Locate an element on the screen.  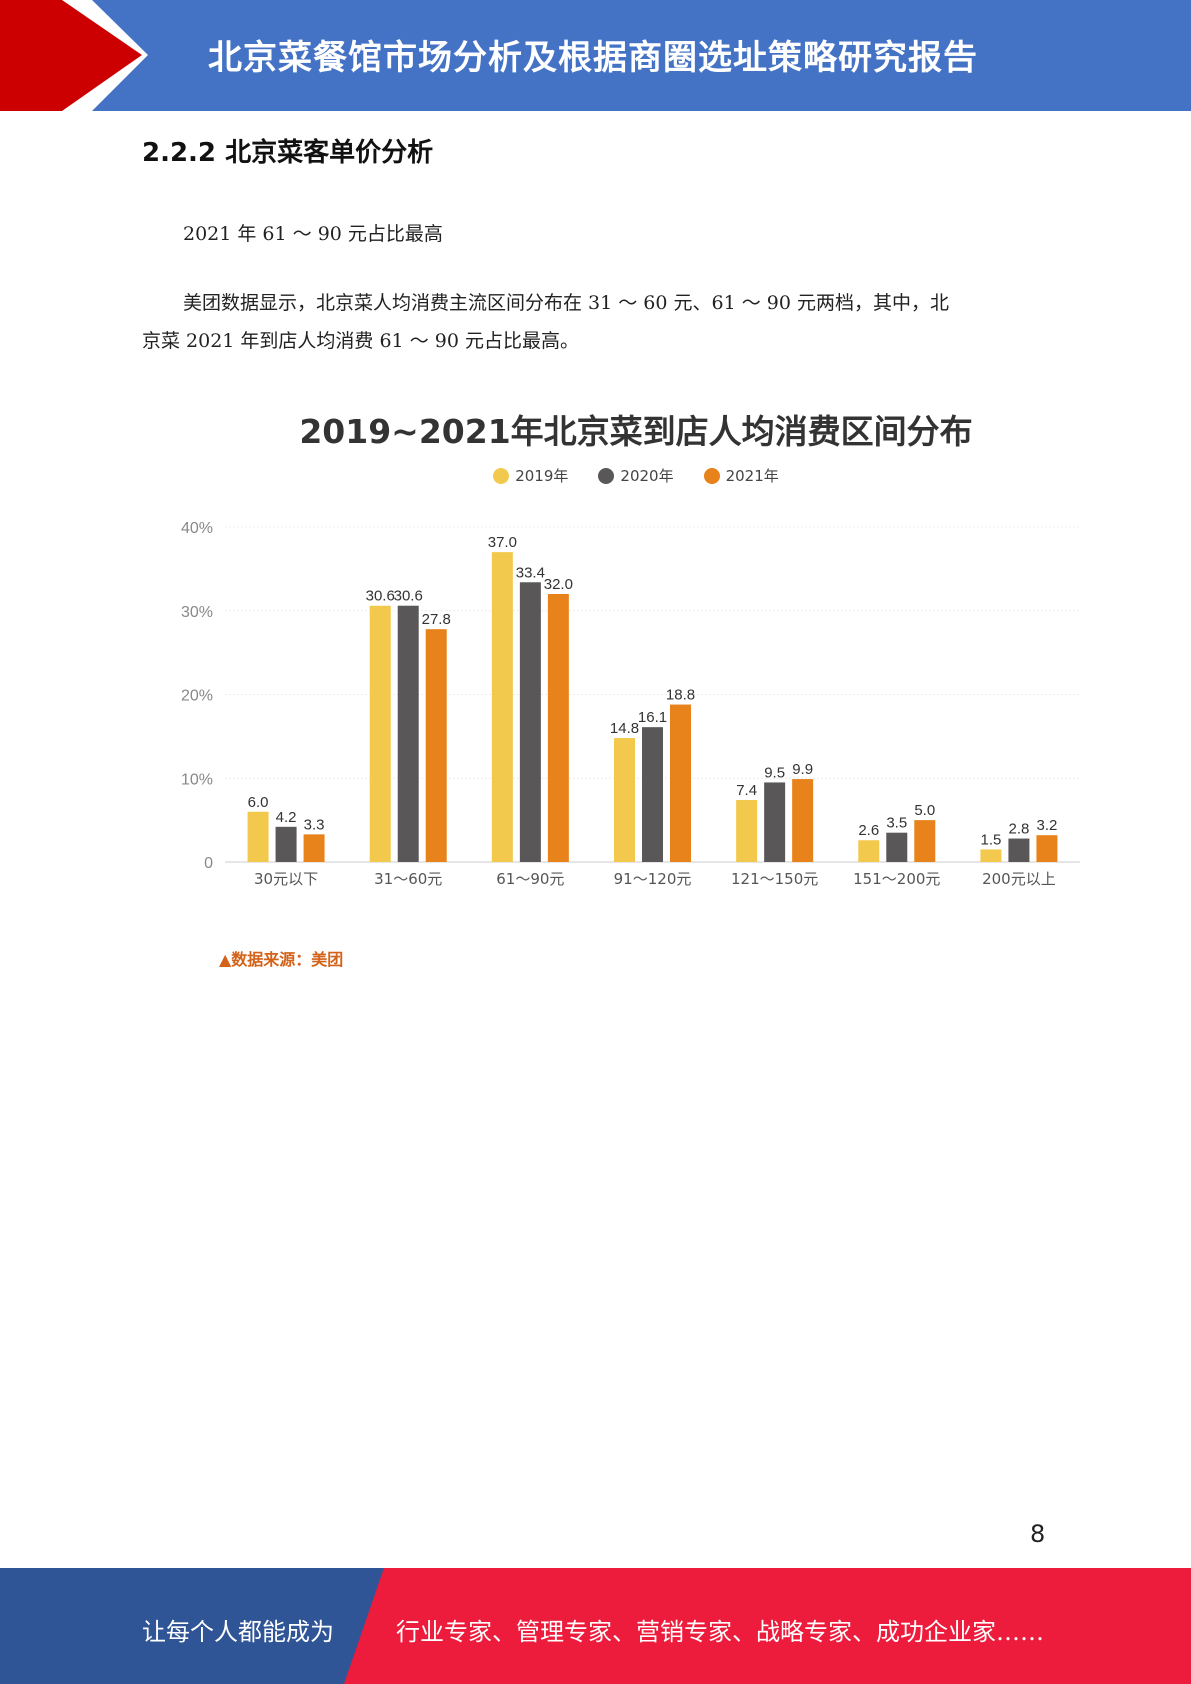
data-label: 3.2 is located at coordinates (1046, 825).